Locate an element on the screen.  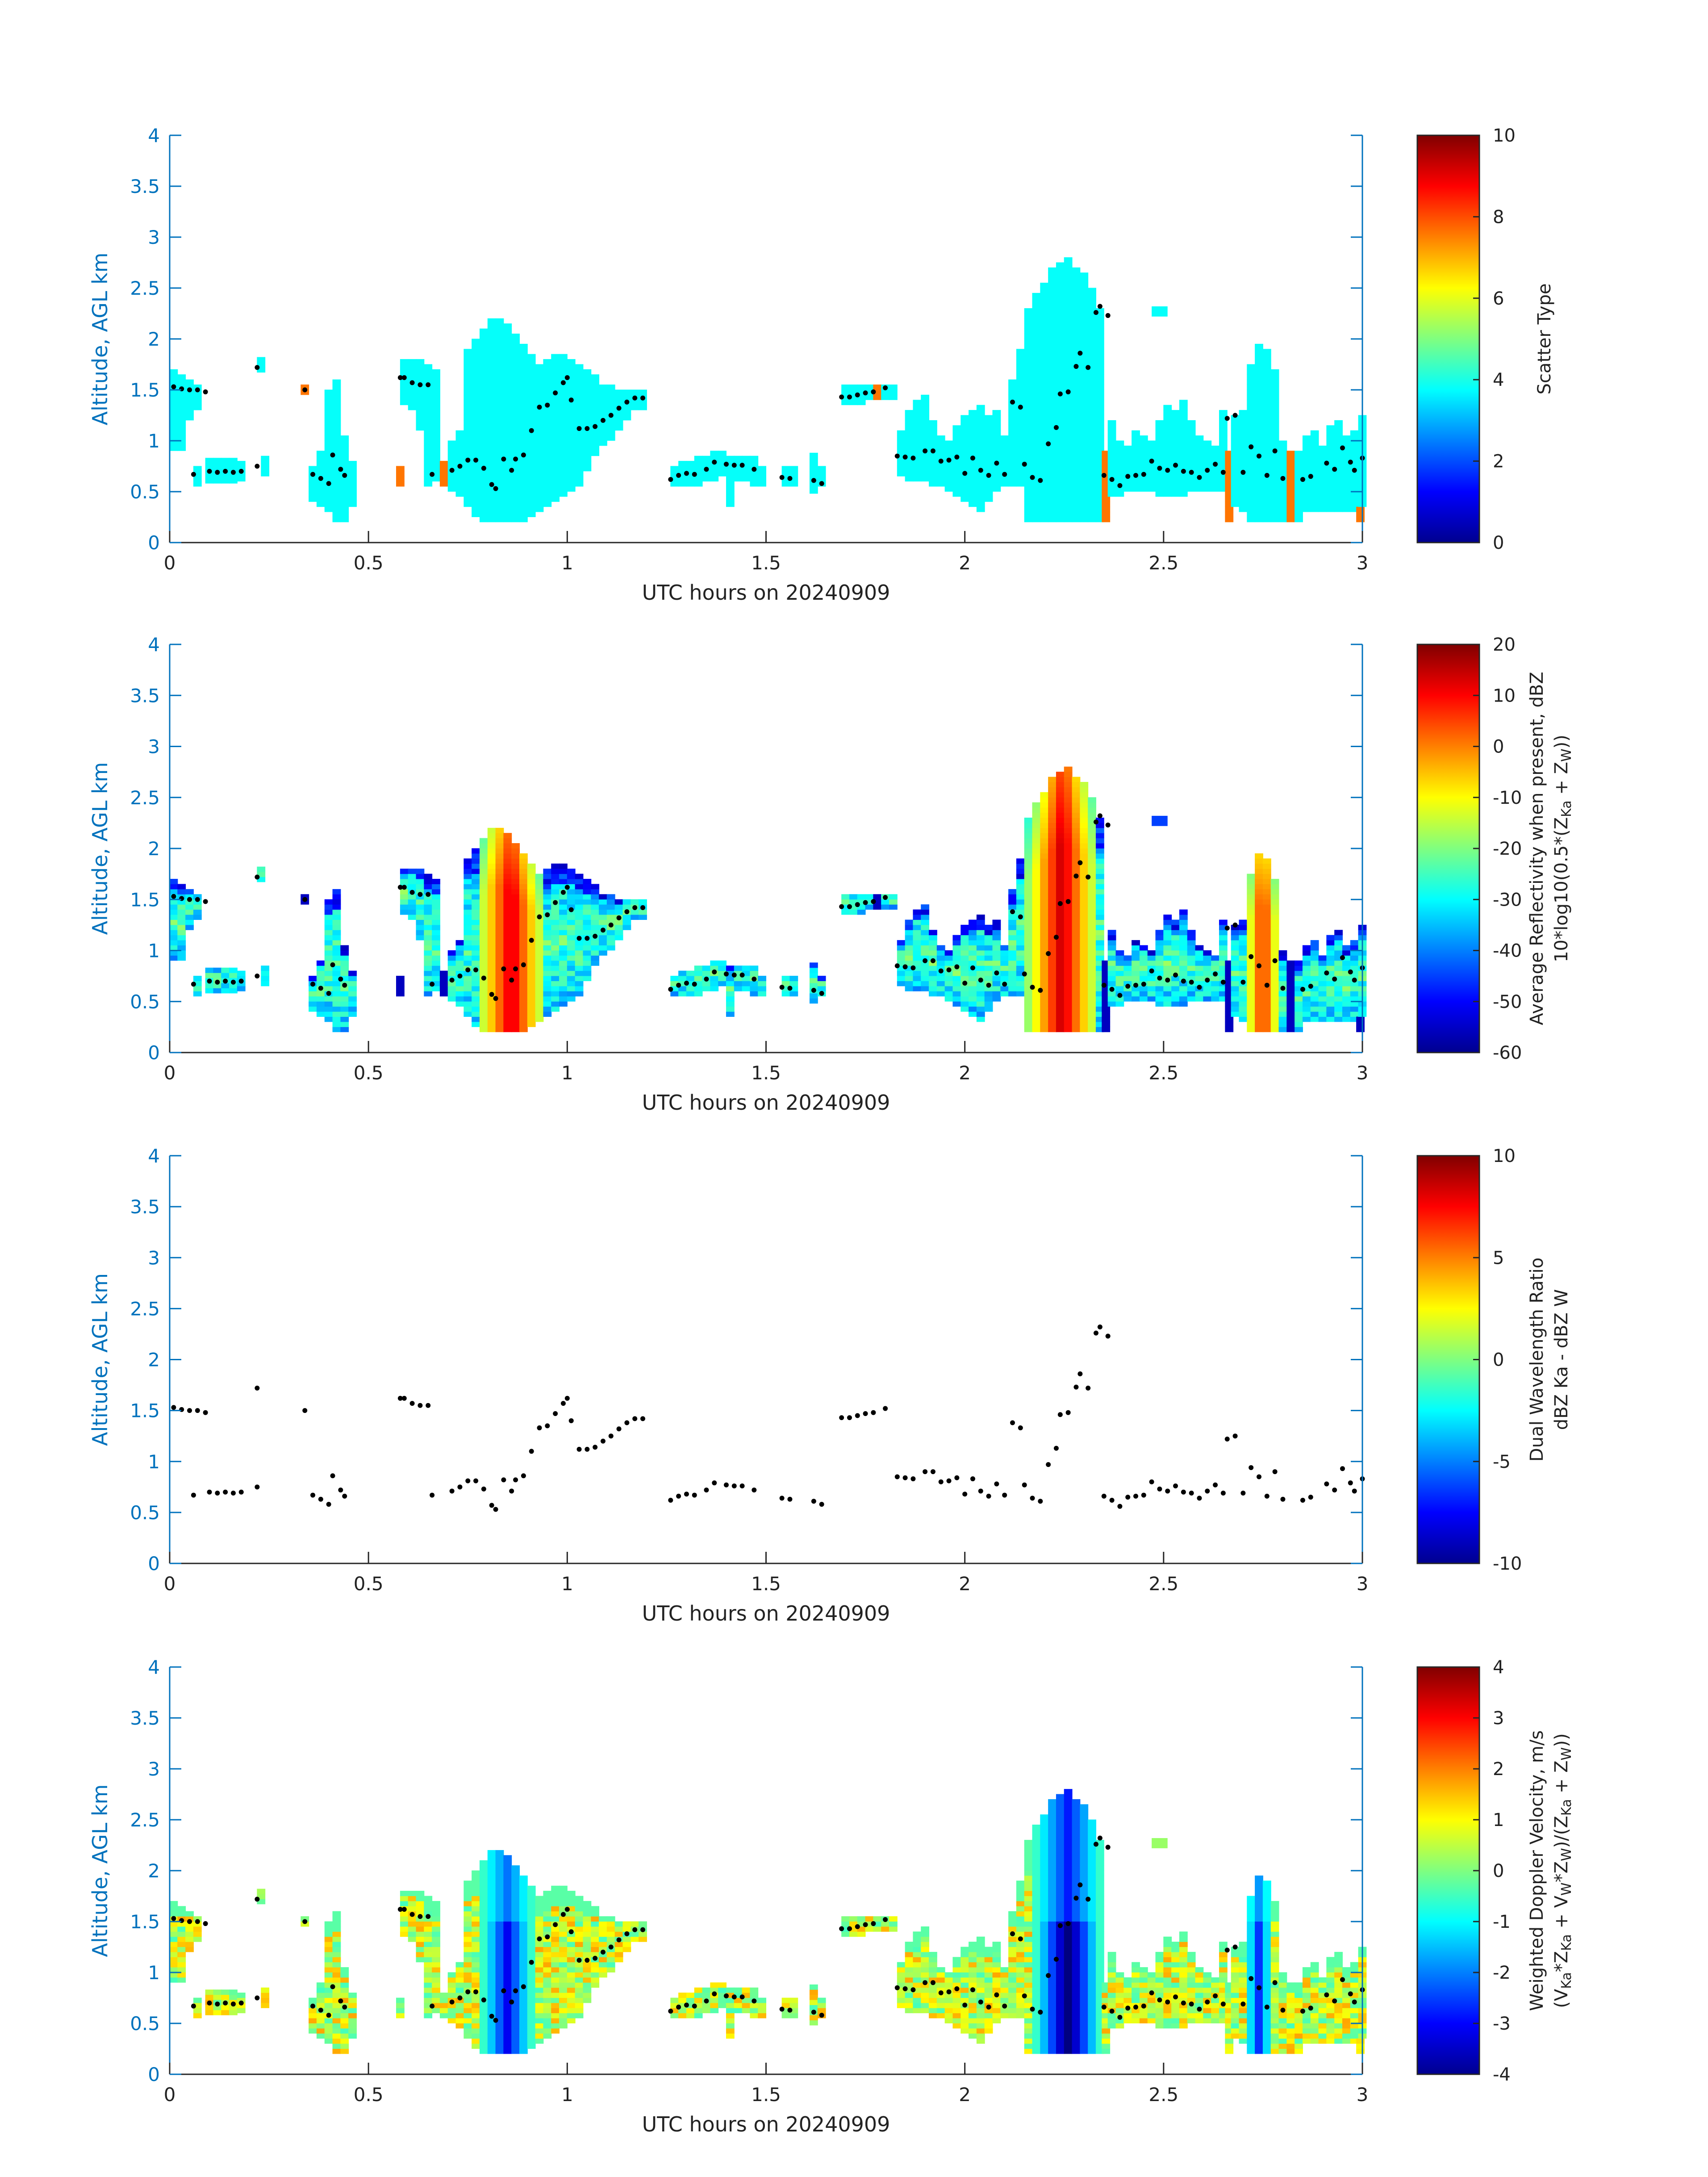
colorbar-tick-label: 10 is located at coordinates (1504, 135).